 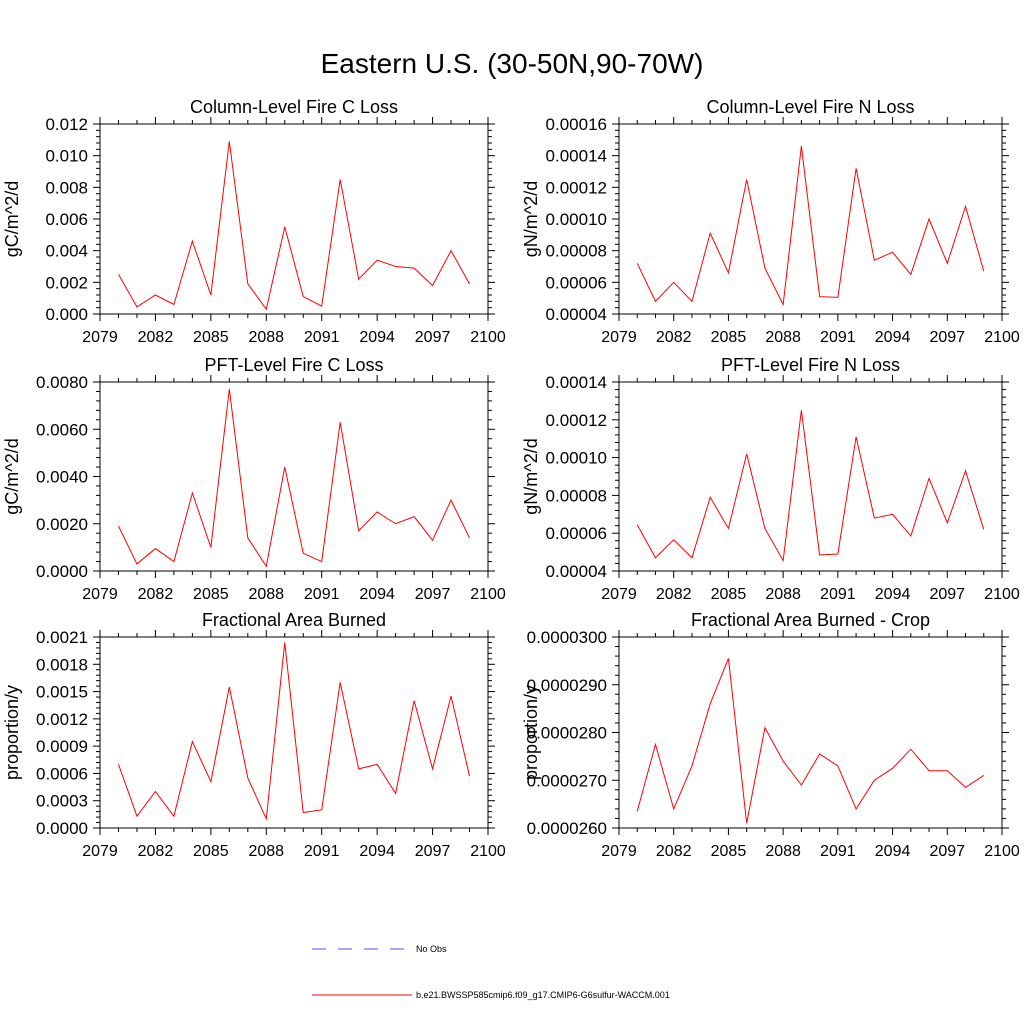 What do you see at coordinates (567, 828) in the screenshot?
I see `y-tick-label: 0.0000260` at bounding box center [567, 828].